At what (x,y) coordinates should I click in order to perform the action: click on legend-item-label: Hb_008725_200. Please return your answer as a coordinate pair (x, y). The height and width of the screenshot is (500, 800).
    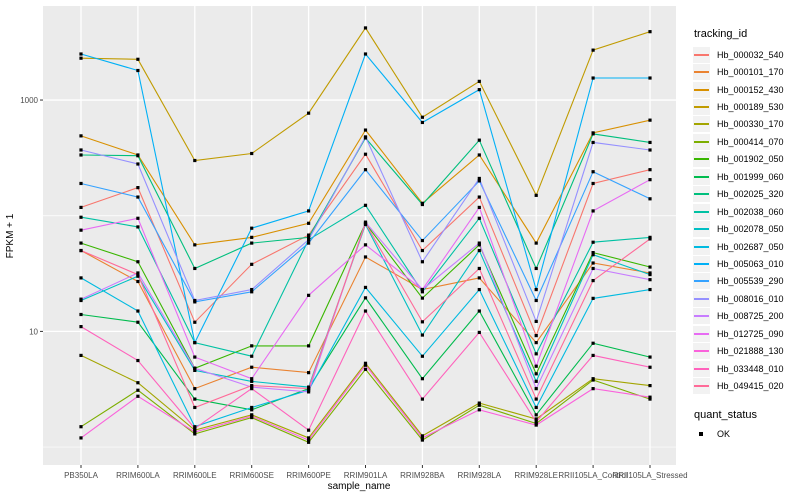
    Looking at the image, I should click on (750, 316).